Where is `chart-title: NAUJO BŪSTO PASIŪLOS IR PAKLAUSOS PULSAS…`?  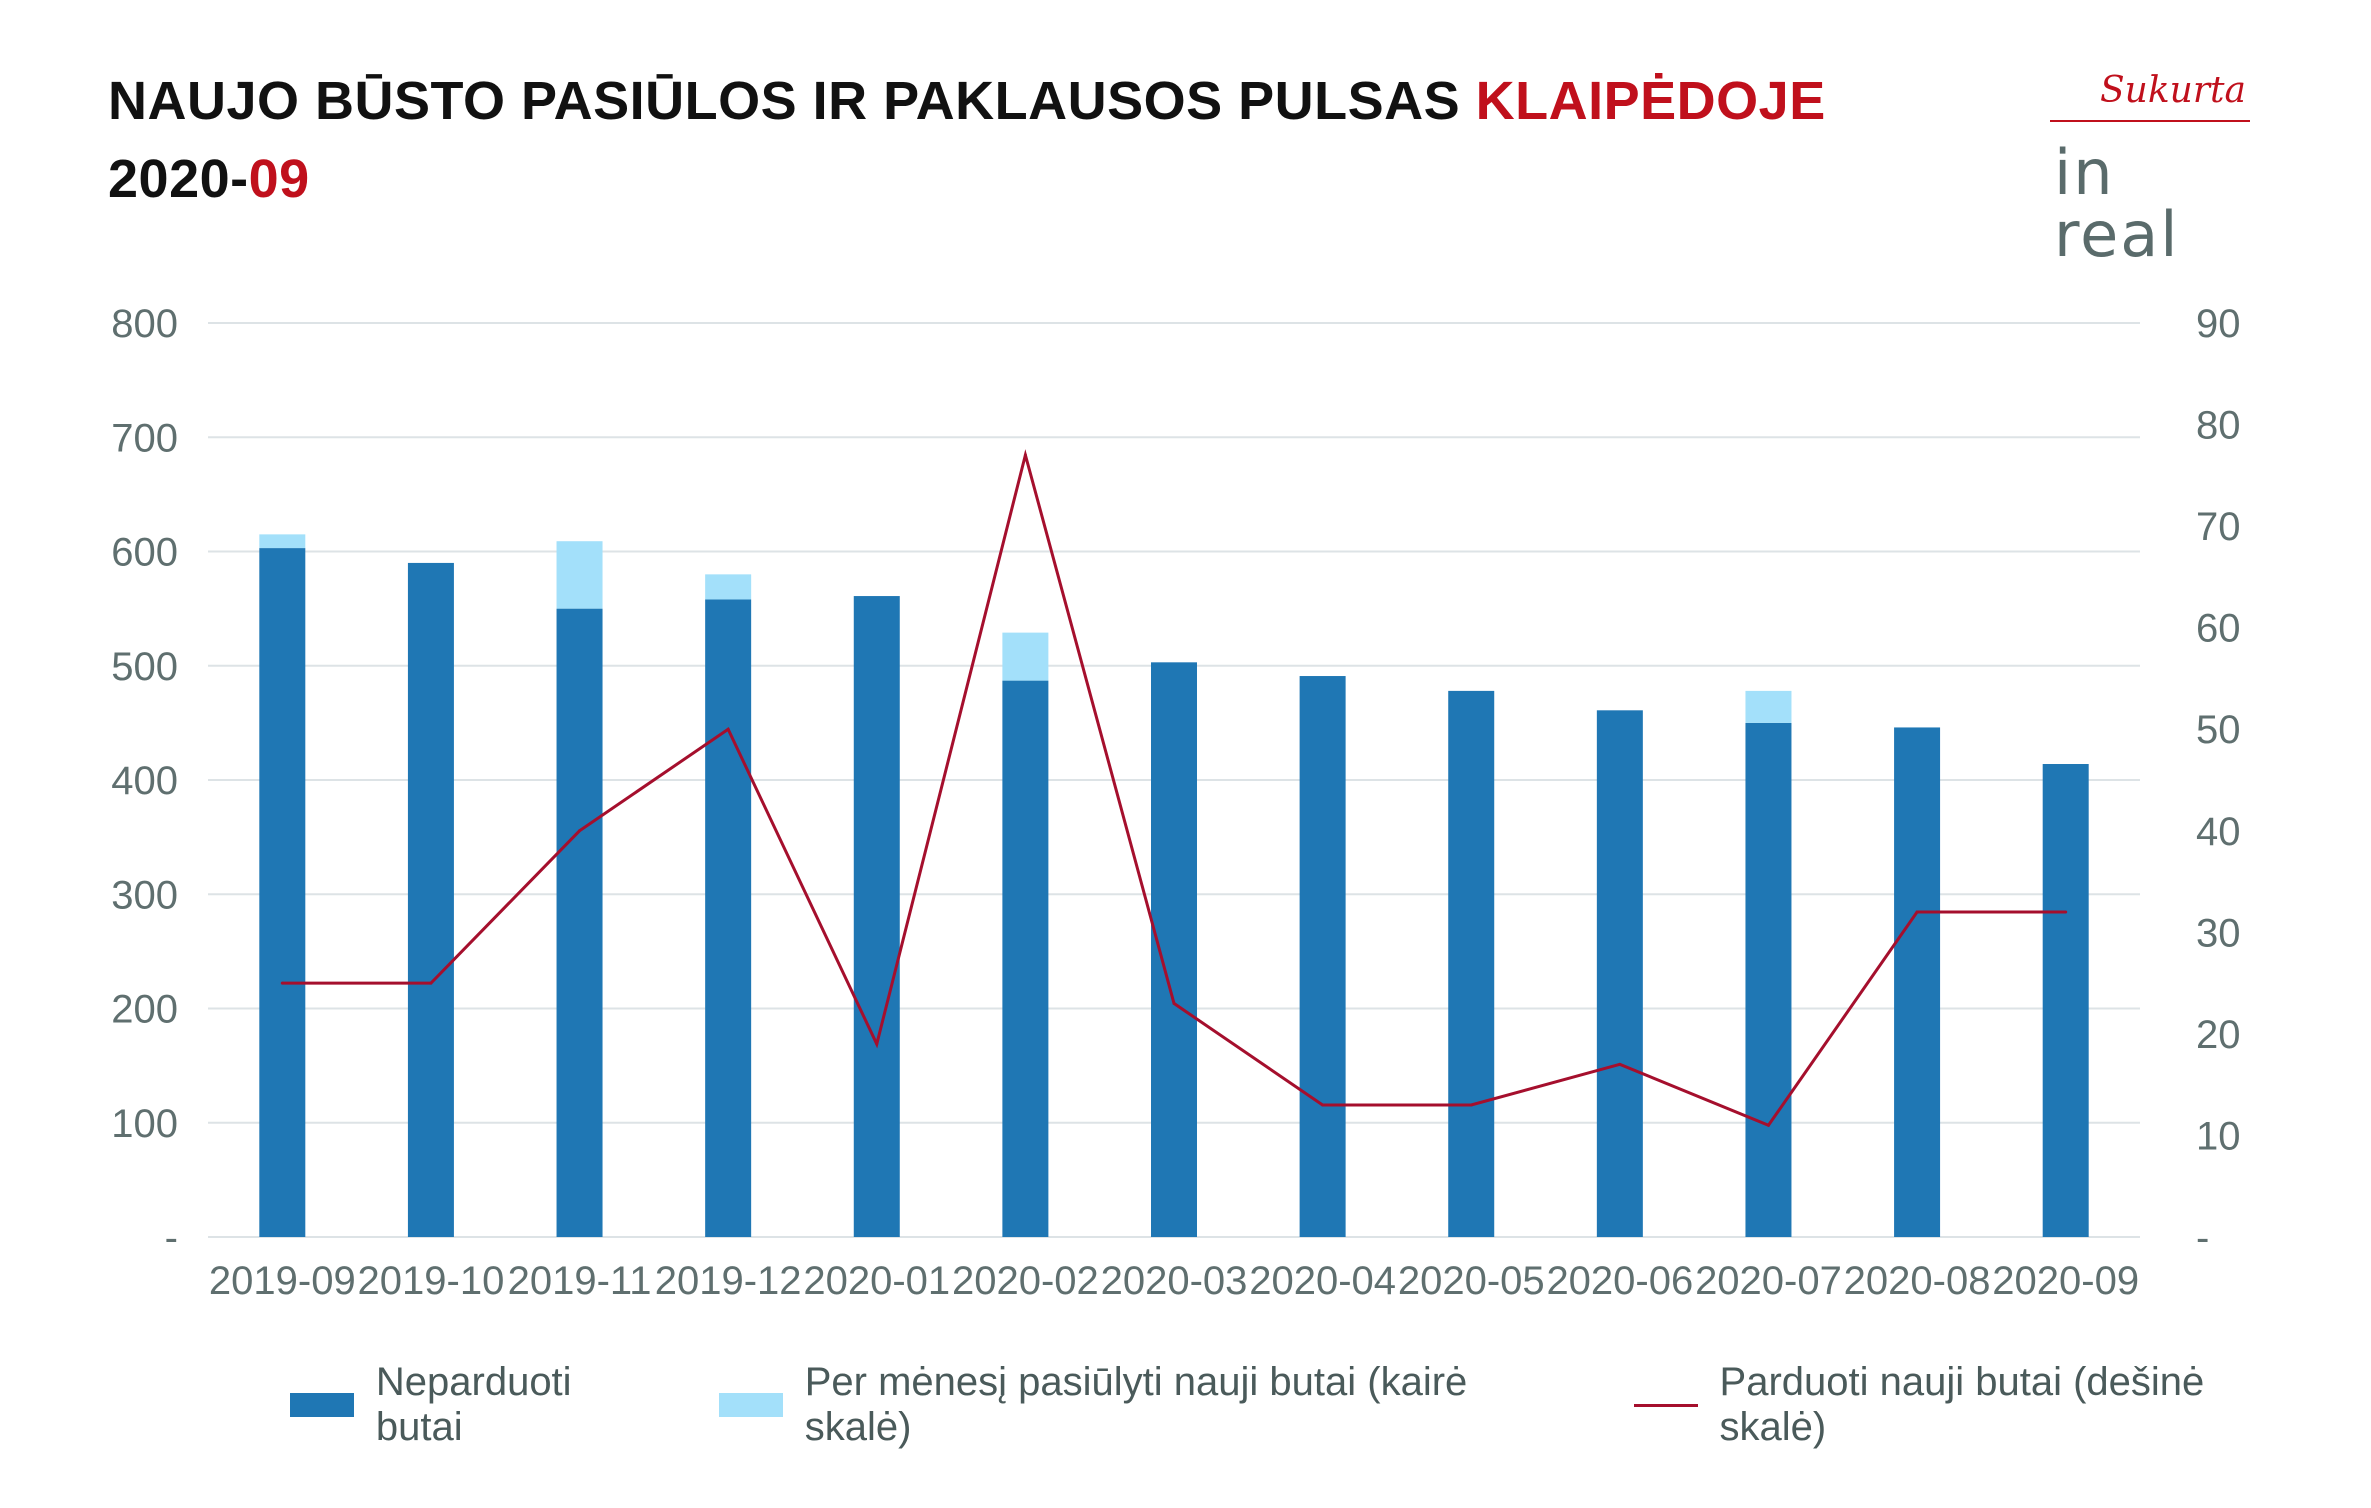 chart-title: NAUJO BŪSTO PASIŪLOS IR PAKLAUSOS PULSAS… is located at coordinates (967, 140).